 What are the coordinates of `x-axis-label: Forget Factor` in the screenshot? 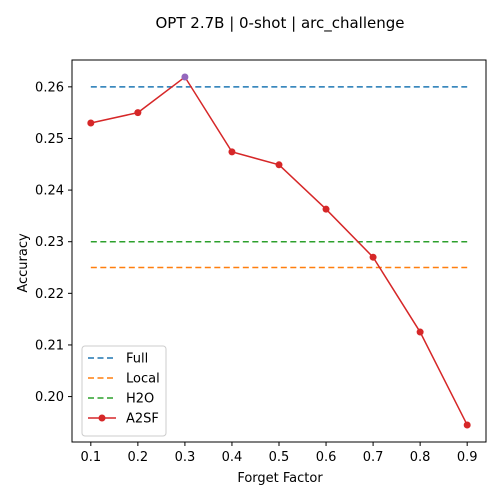 It's located at (280, 478).